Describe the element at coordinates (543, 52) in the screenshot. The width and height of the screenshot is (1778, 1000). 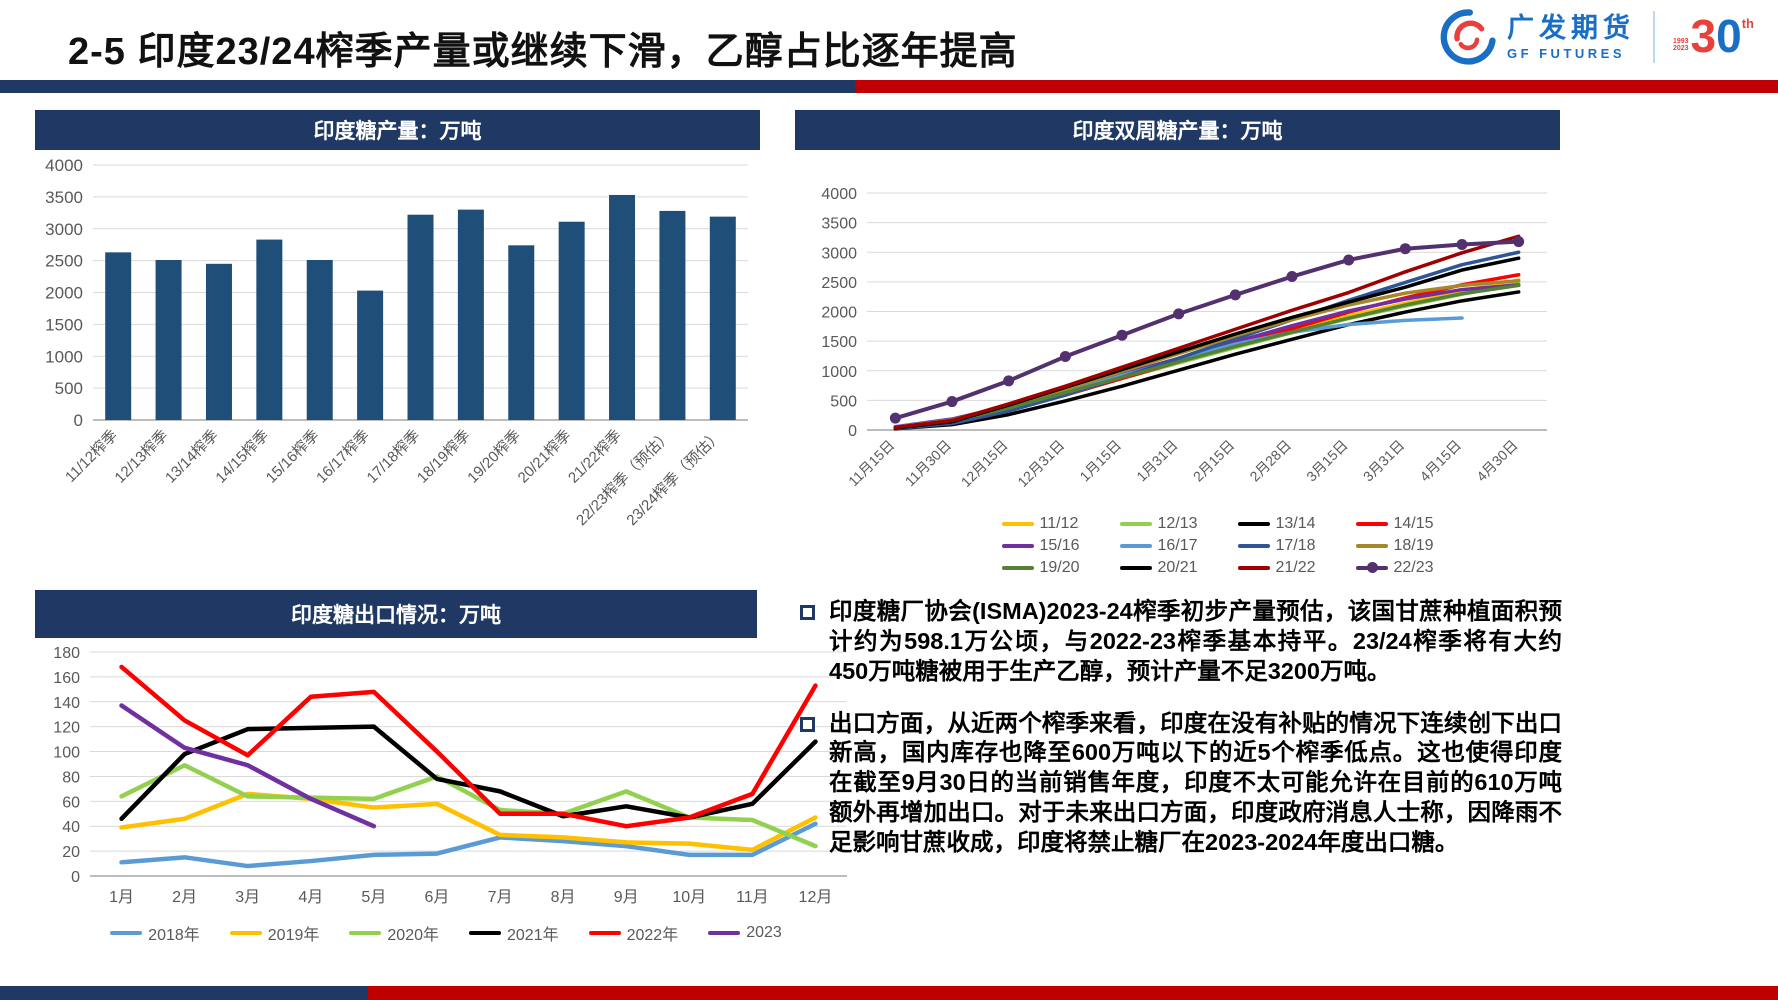
I see `page-title: 2-5 印度23/24榨季产量或继续下滑，乙醇占比逐年提高` at that location.